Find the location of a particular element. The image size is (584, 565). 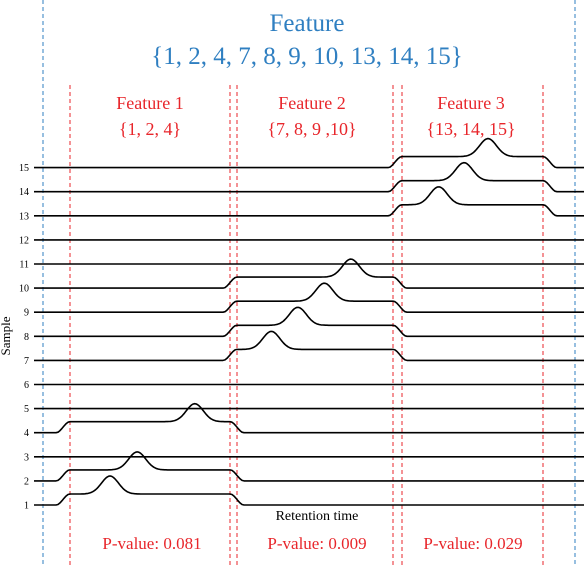

feature-1-label: Feature 1 is located at coordinates (149, 103).